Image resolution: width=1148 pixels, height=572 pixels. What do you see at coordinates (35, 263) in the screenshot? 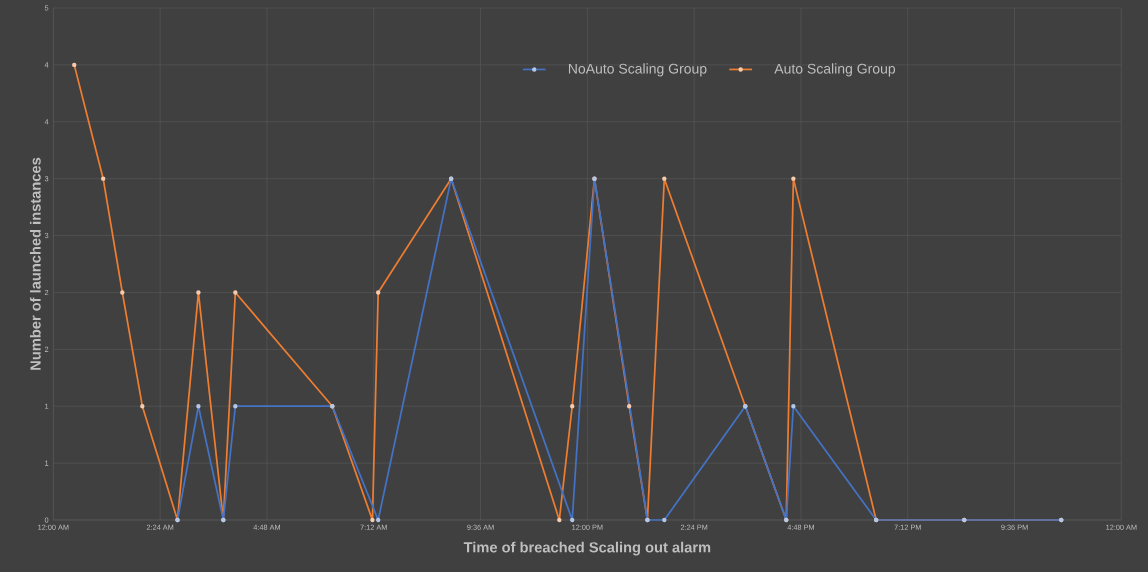
I see `y-axis-title: Number of launched instances` at bounding box center [35, 263].